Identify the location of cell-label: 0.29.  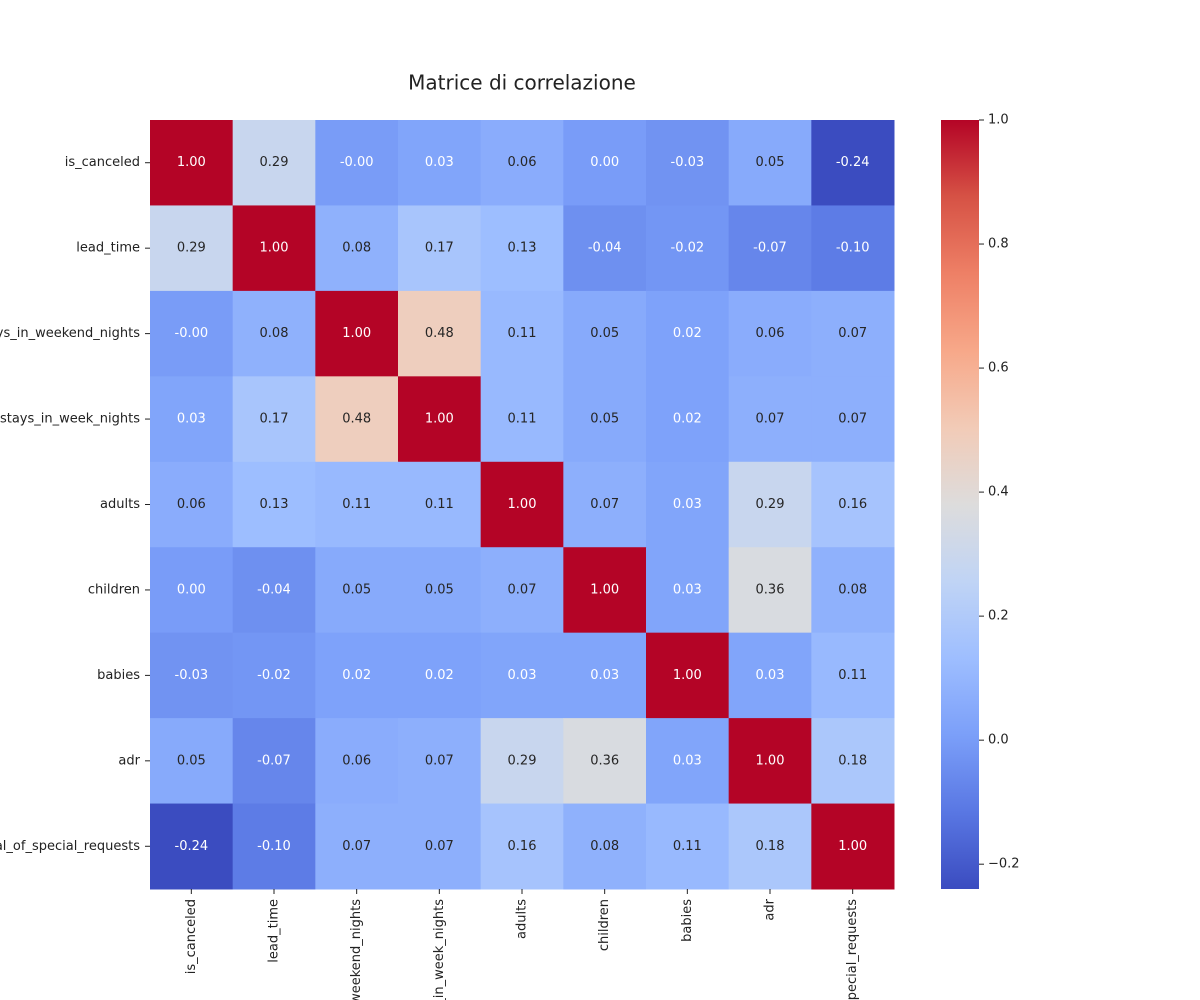
(274, 162).